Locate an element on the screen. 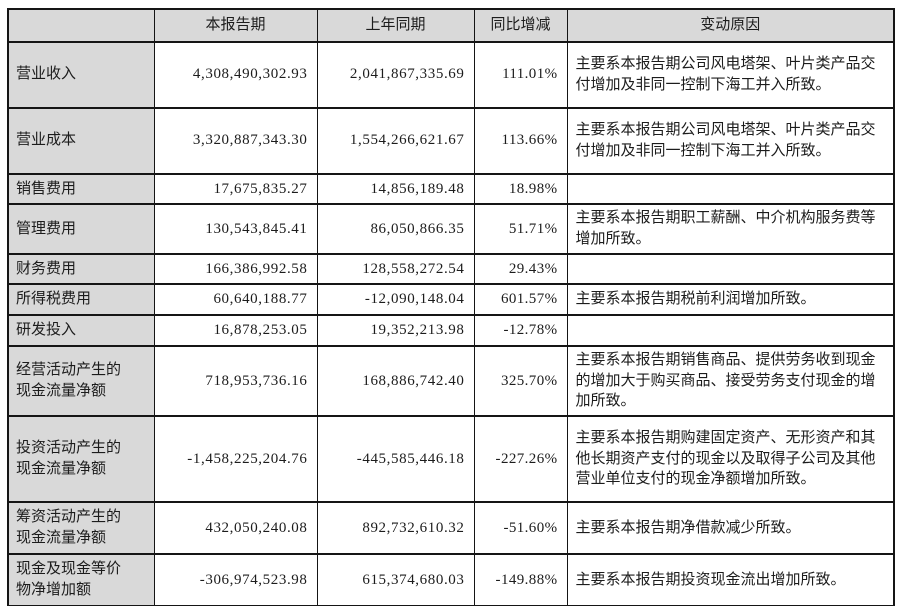 The width and height of the screenshot is (900, 606). yoy-change-value: 113.66% is located at coordinates (520, 140).